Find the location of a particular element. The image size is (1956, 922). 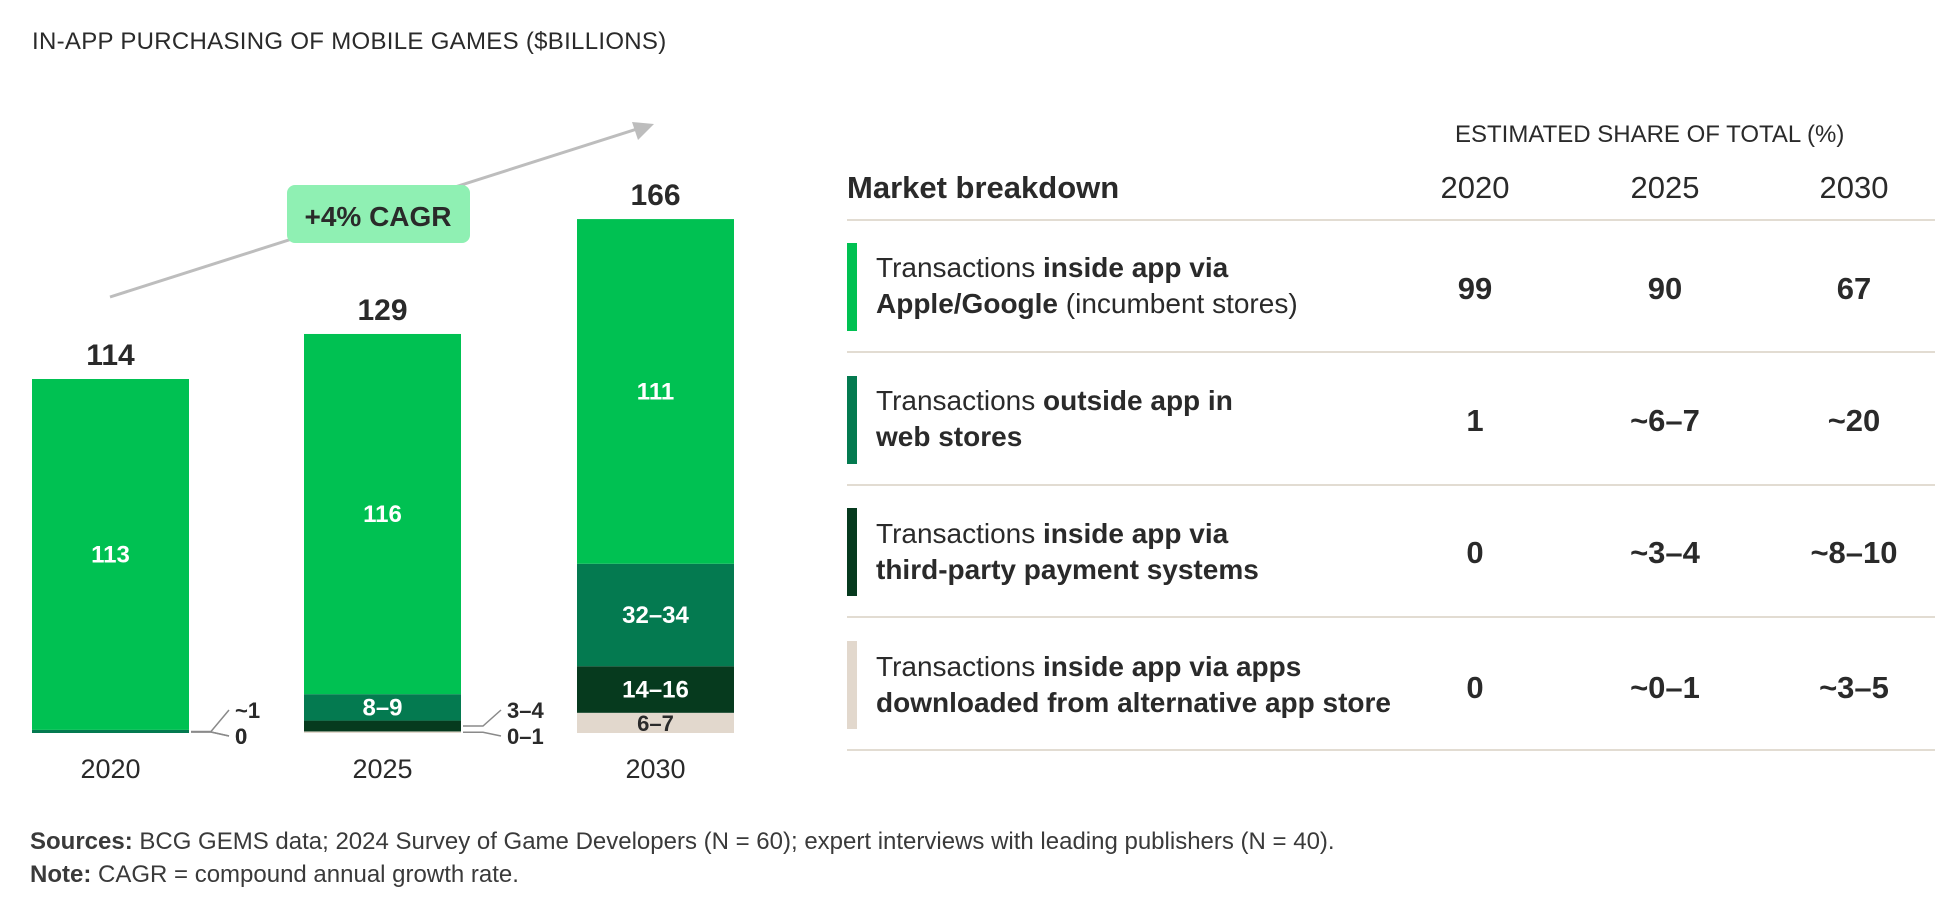

cagr-label: +4% CAGR is located at coordinates (377, 216).